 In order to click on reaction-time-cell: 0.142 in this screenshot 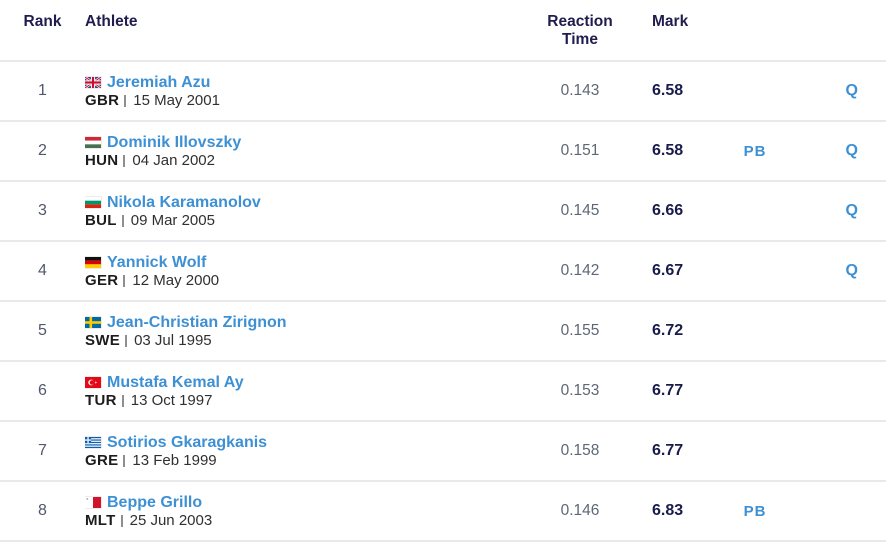, I will do `click(580, 271)`.